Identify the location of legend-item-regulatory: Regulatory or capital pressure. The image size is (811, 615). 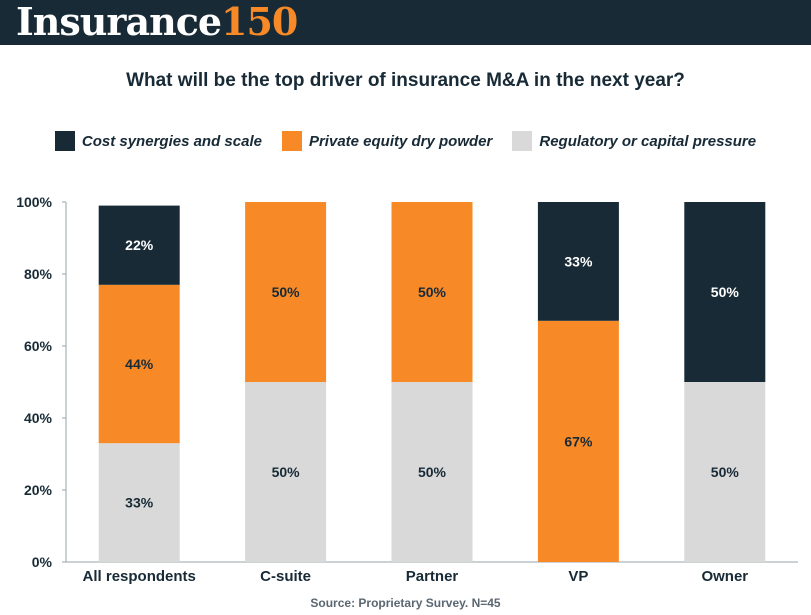
(634, 141).